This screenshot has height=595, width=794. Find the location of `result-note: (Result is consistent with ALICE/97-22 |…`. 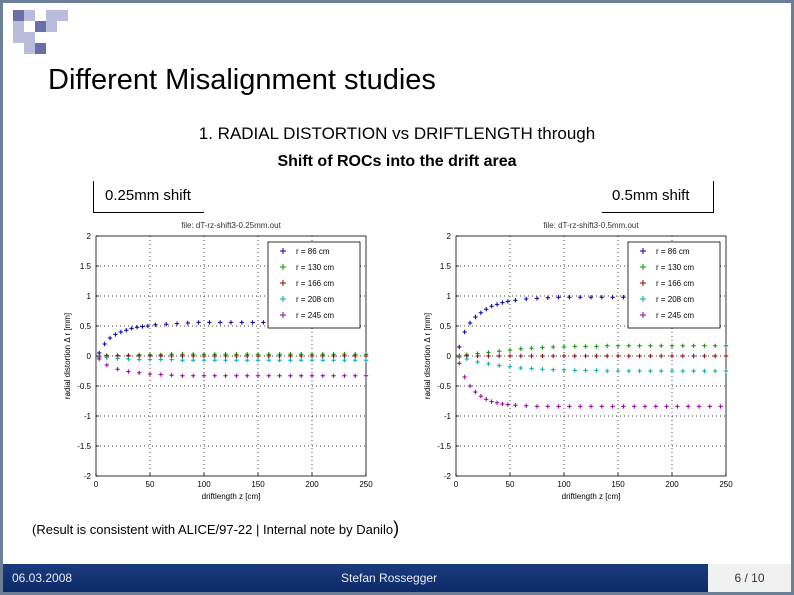

result-note: (Result is consistent with ALICE/97-22 |… is located at coordinates (215, 528).